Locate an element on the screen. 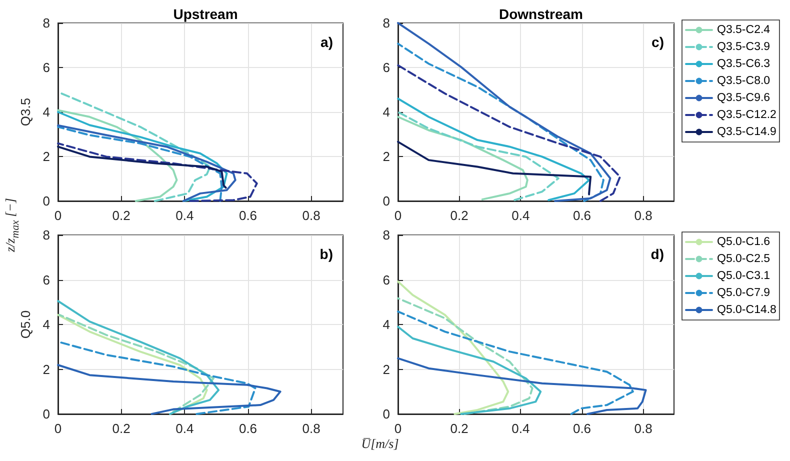  chart-title: Downstream is located at coordinates (541, 14).